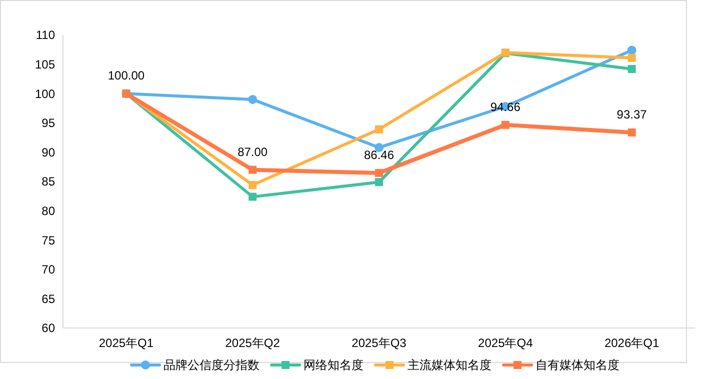 The image size is (703, 379). I want to click on x-tick-label: 2025年Q1, so click(126, 343).